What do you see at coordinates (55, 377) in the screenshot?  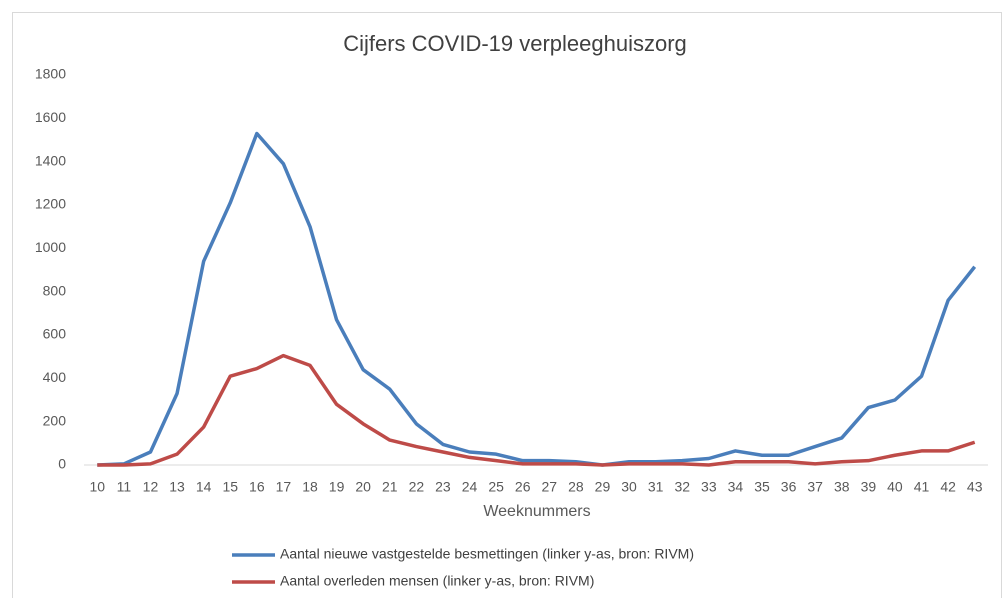 I see `y-tick-label: 400` at bounding box center [55, 377].